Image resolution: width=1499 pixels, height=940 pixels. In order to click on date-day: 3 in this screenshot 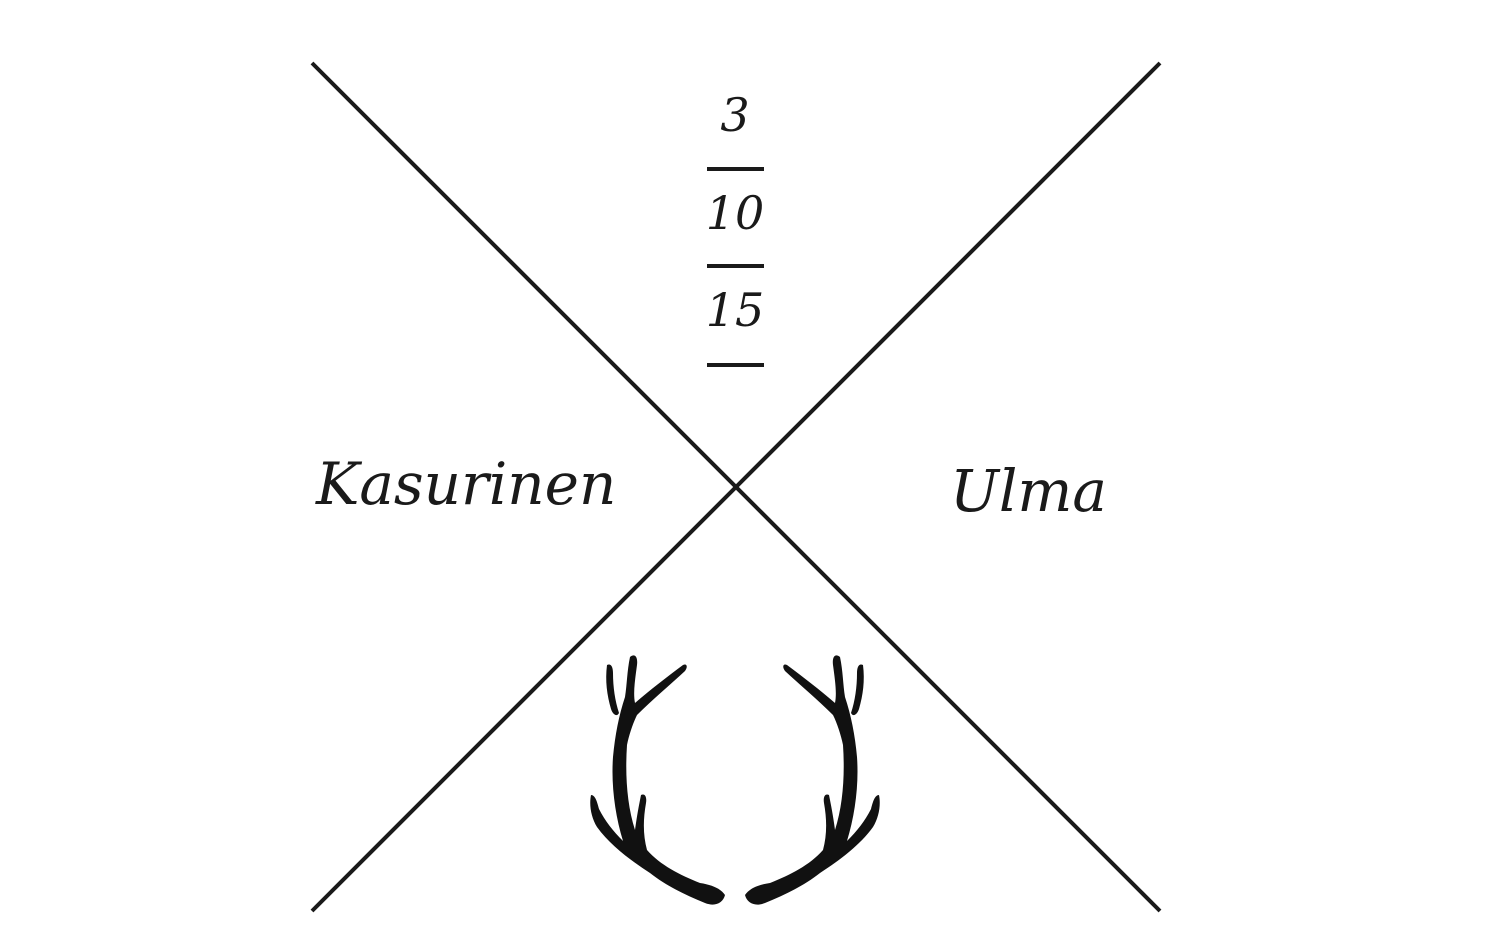, I will do `click(735, 115)`.